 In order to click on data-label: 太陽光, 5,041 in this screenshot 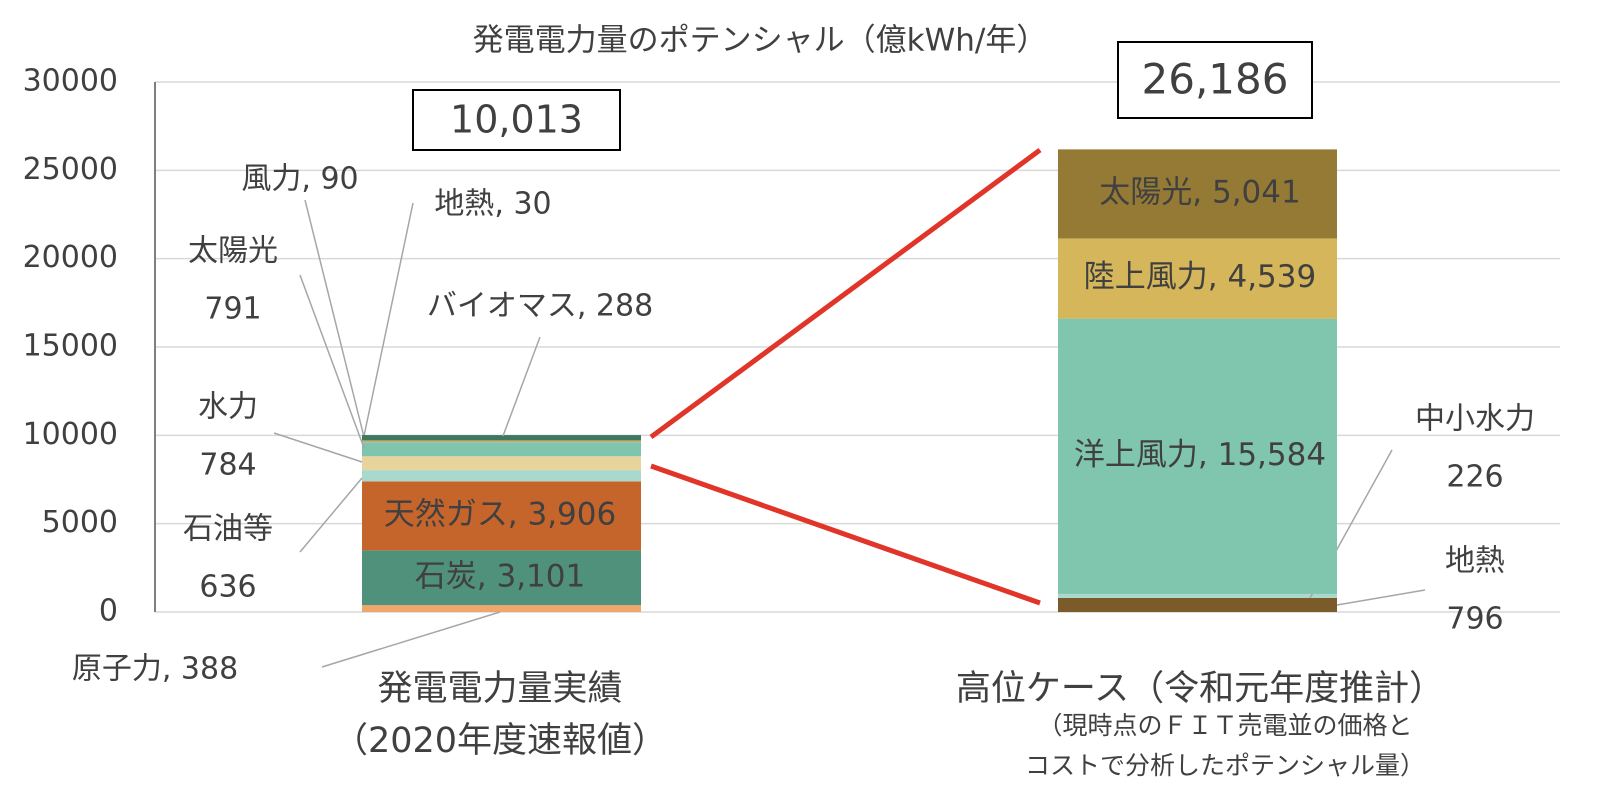, I will do `click(1199, 192)`.